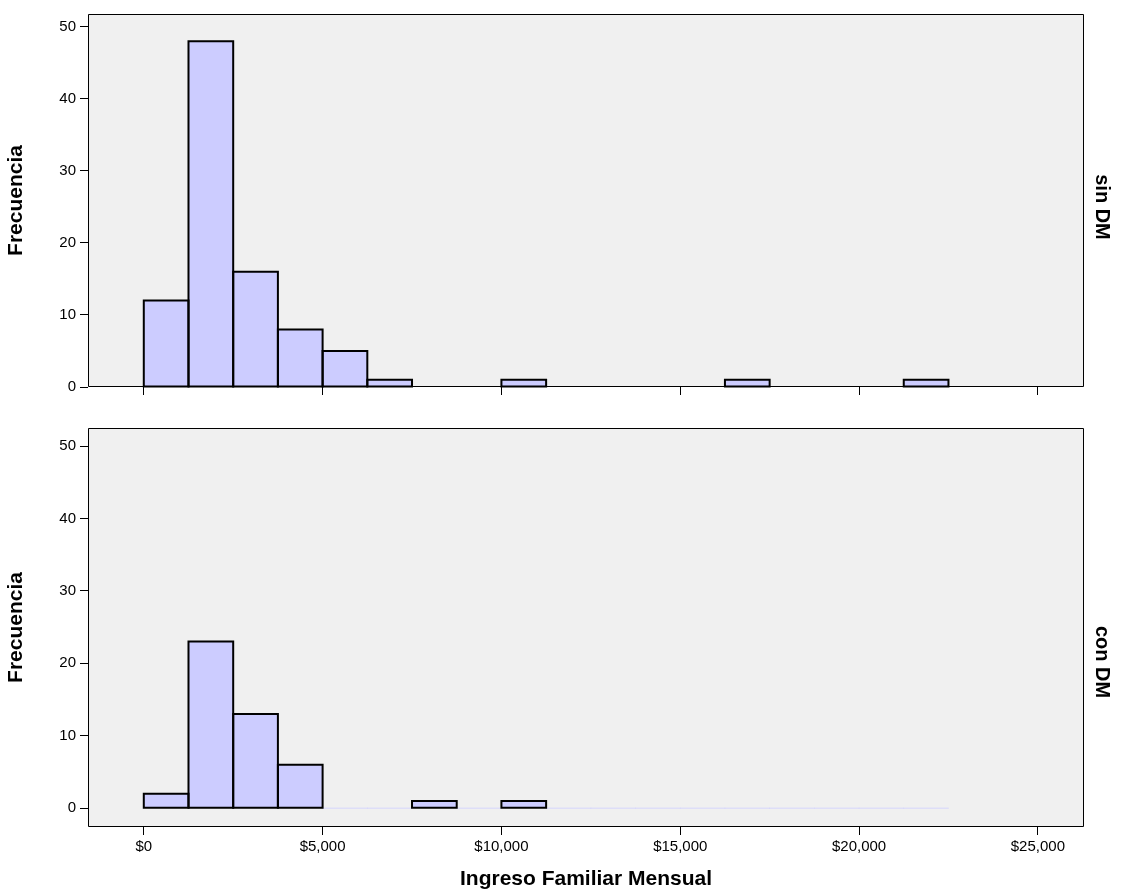 The image size is (1128, 896). What do you see at coordinates (1103, 207) in the screenshot?
I see `text: sin DM` at bounding box center [1103, 207].